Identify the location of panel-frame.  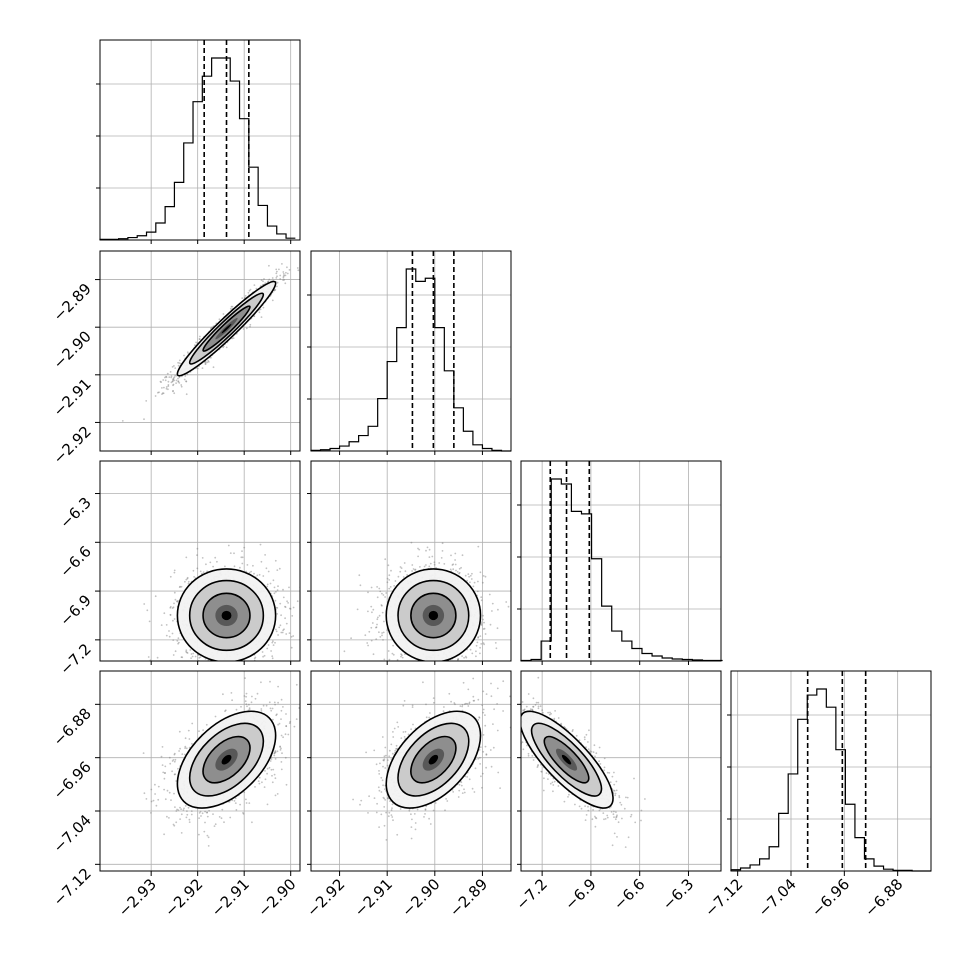
(411, 561).